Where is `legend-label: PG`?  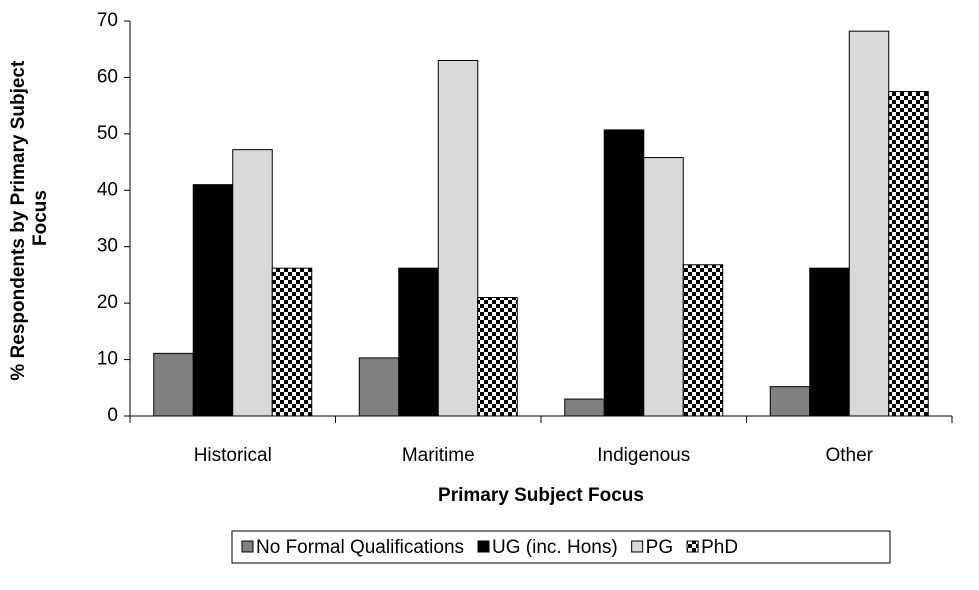
legend-label: PG is located at coordinates (659, 547).